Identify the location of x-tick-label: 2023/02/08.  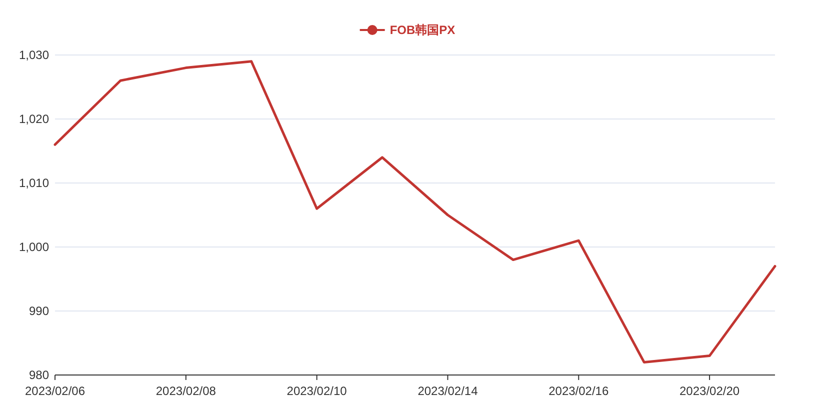
(186, 391).